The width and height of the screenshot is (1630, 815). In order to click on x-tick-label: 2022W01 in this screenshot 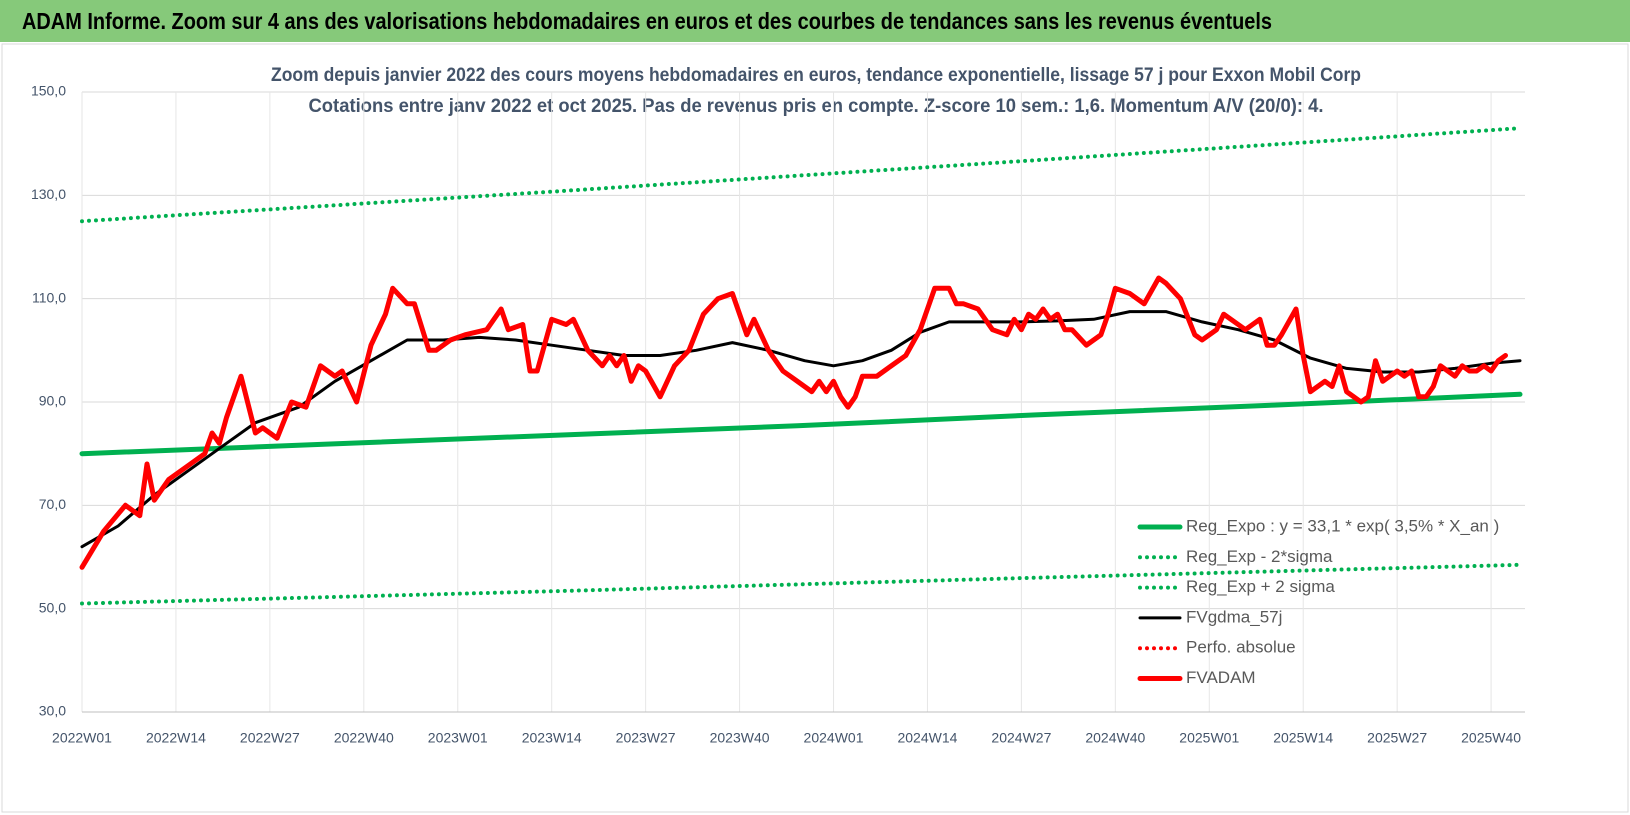, I will do `click(82, 738)`.